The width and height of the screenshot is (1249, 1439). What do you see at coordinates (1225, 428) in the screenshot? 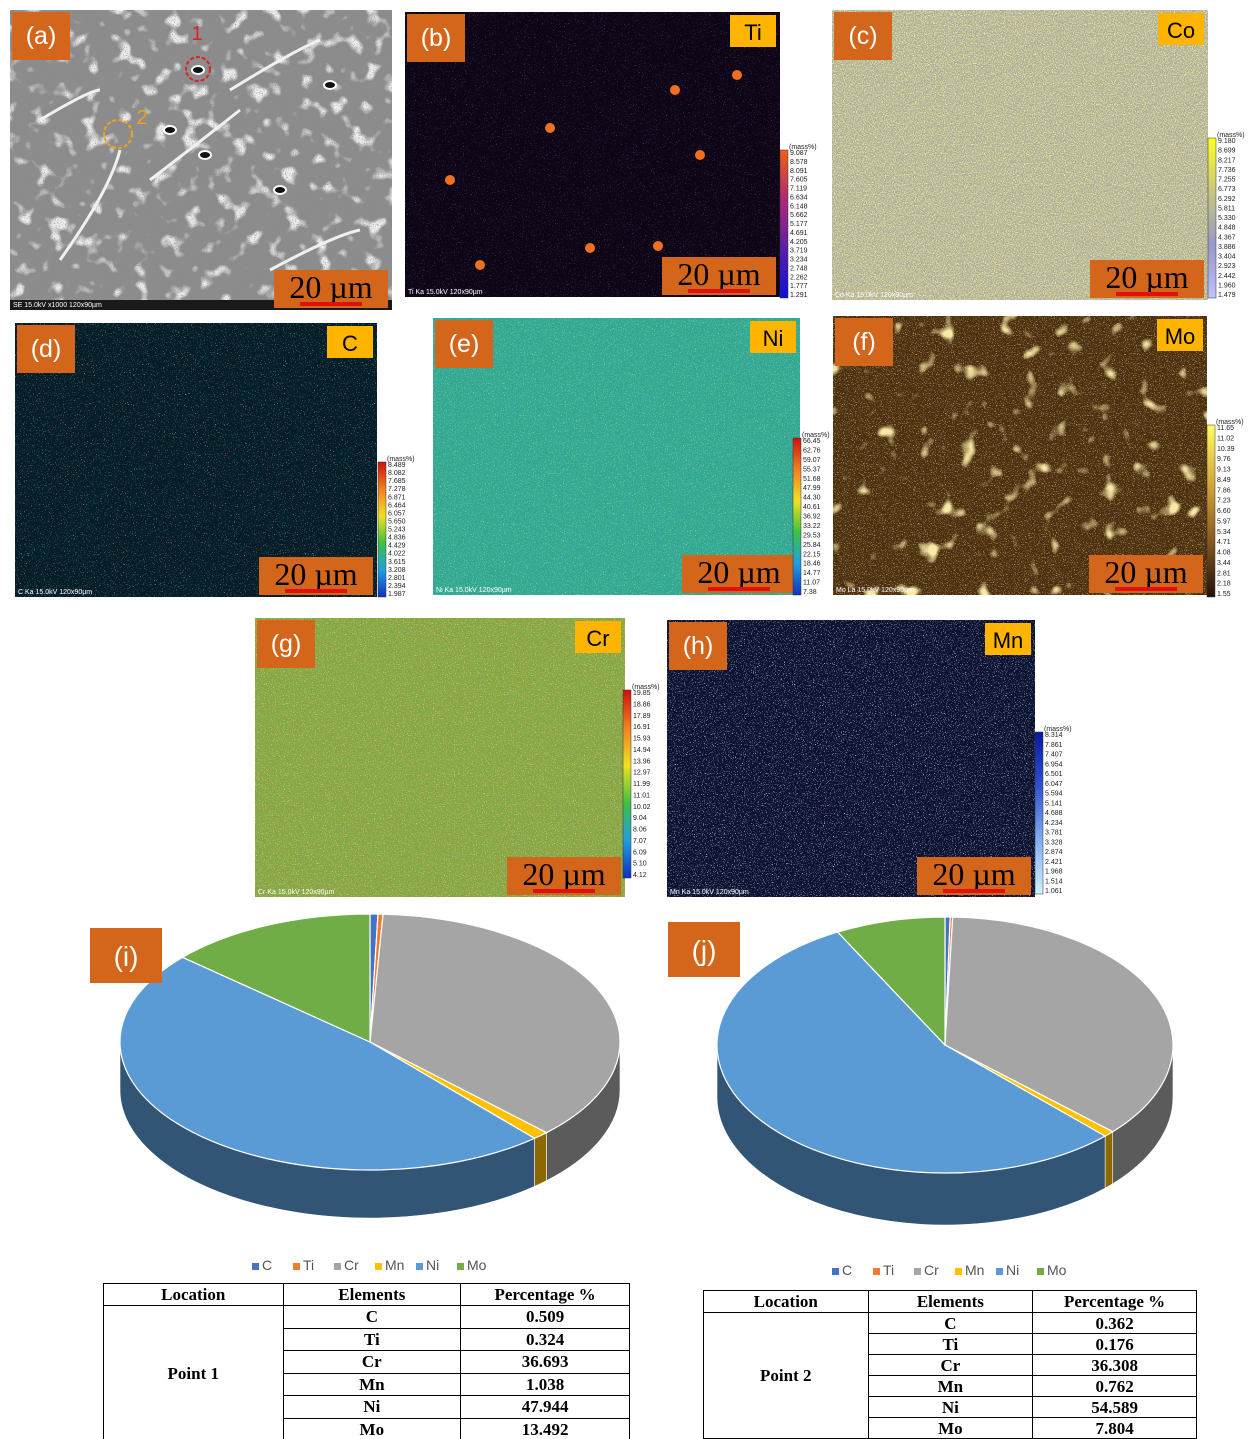
I see `colorbar-tick-label: 11.65` at bounding box center [1225, 428].